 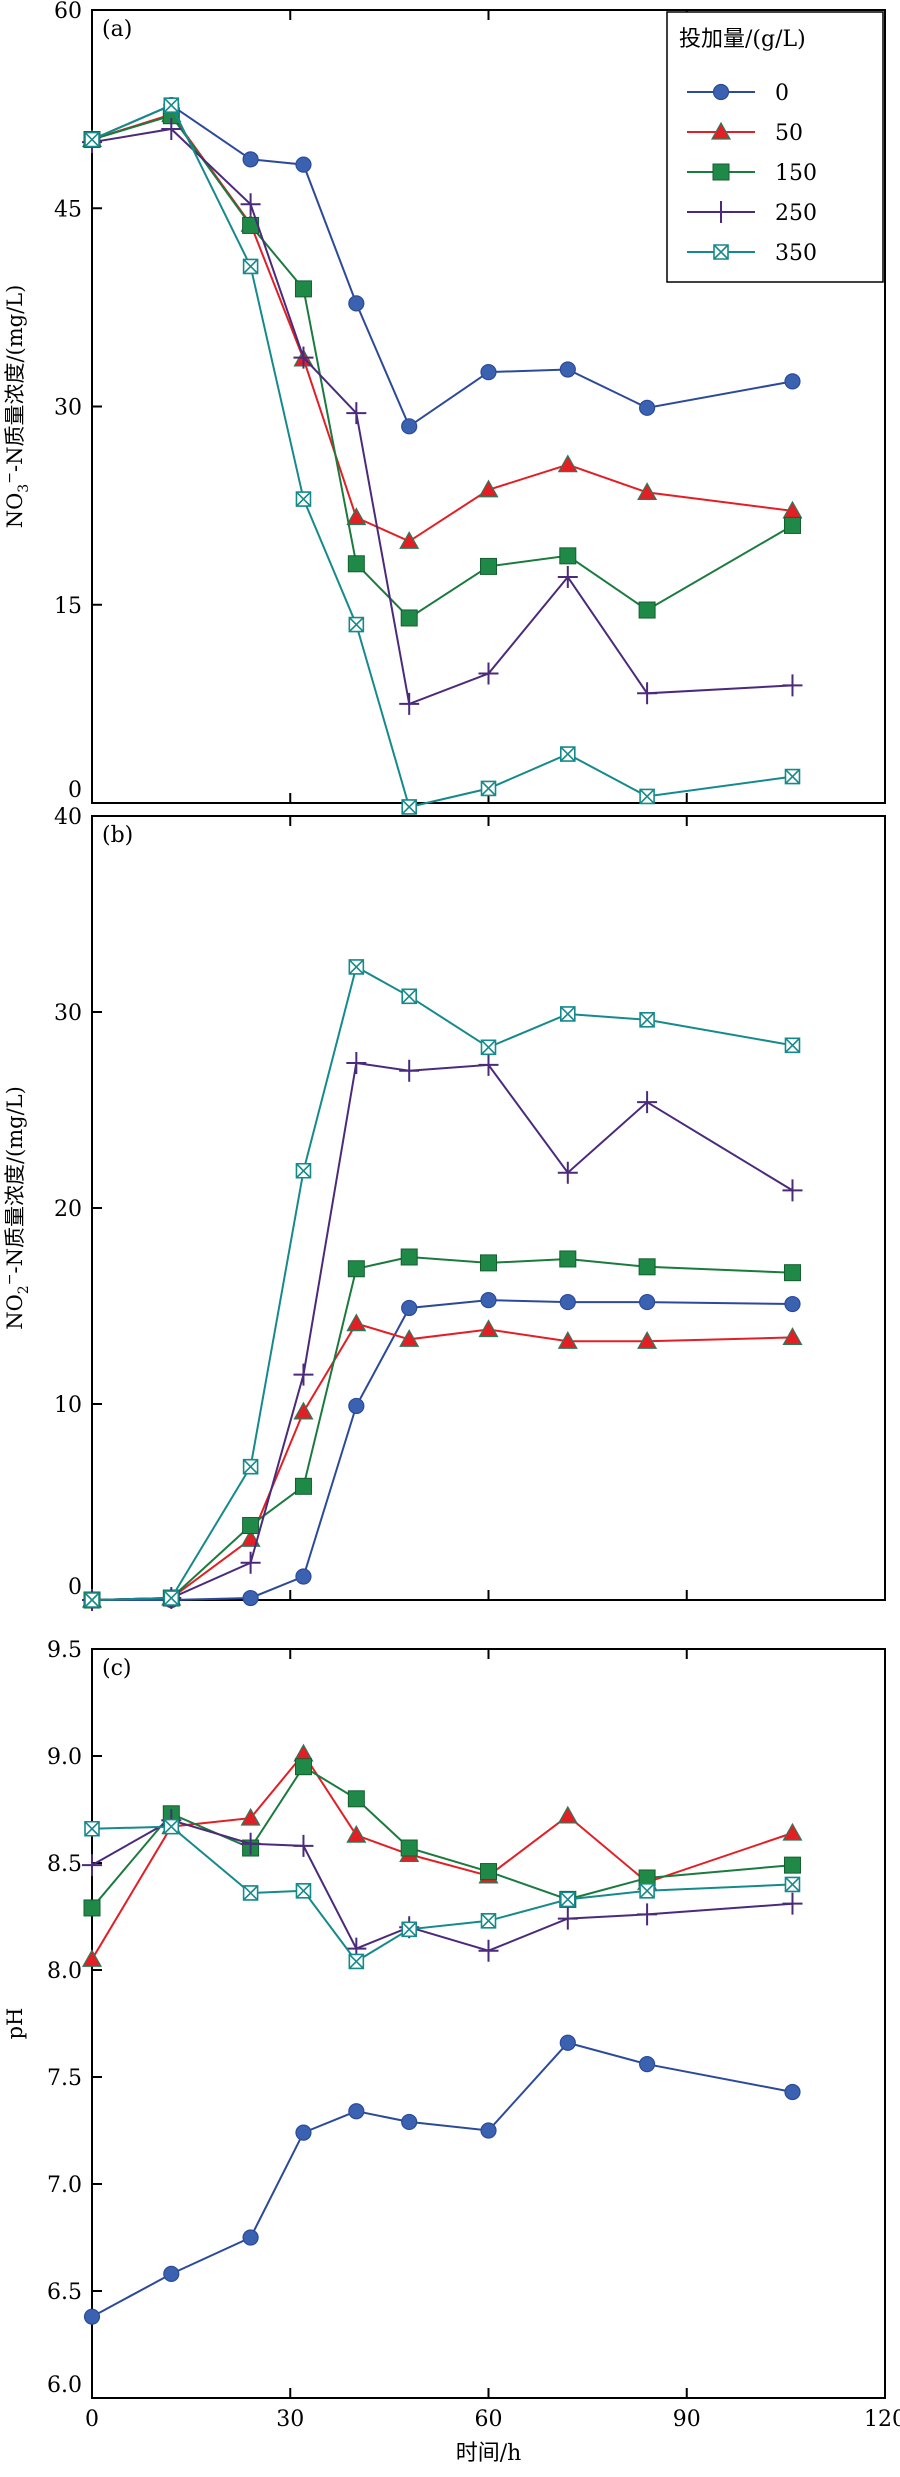 What do you see at coordinates (687, 2419) in the screenshot?
I see `x-tick-label: 90` at bounding box center [687, 2419].